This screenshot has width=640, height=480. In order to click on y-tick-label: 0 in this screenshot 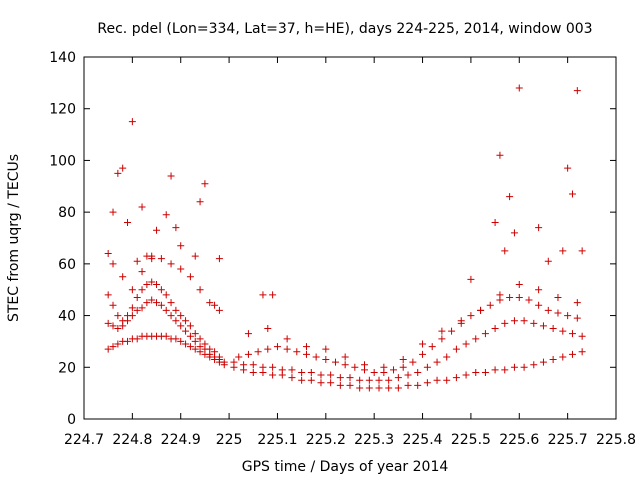, I will do `click(71, 420)`.